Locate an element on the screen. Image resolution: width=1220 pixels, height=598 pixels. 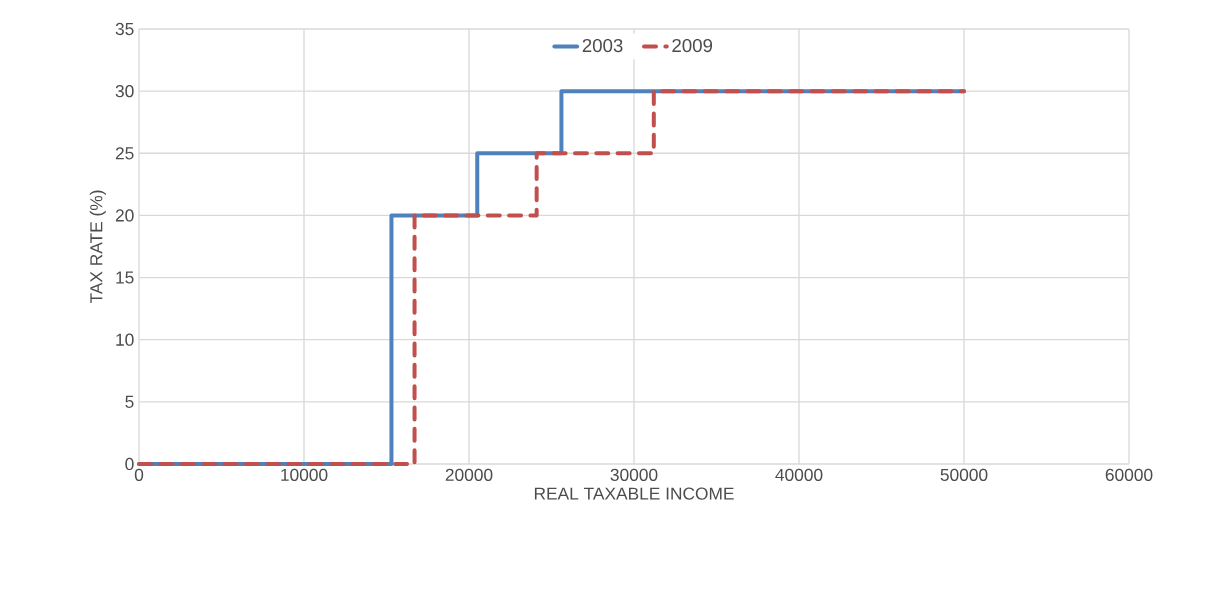
y-tick-label: 25 is located at coordinates (124, 153).